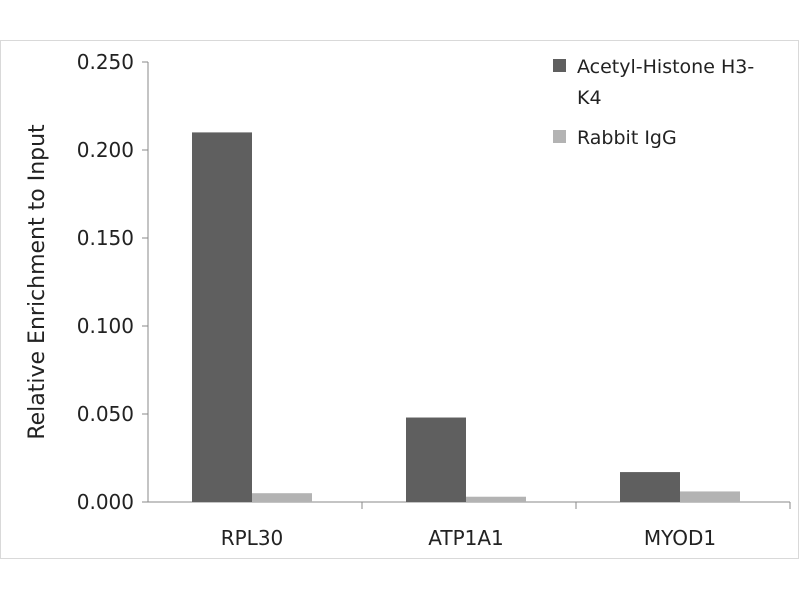 This screenshot has height=600, width=800. What do you see at coordinates (105, 326) in the screenshot?
I see `y-tick-label: 0.100` at bounding box center [105, 326].